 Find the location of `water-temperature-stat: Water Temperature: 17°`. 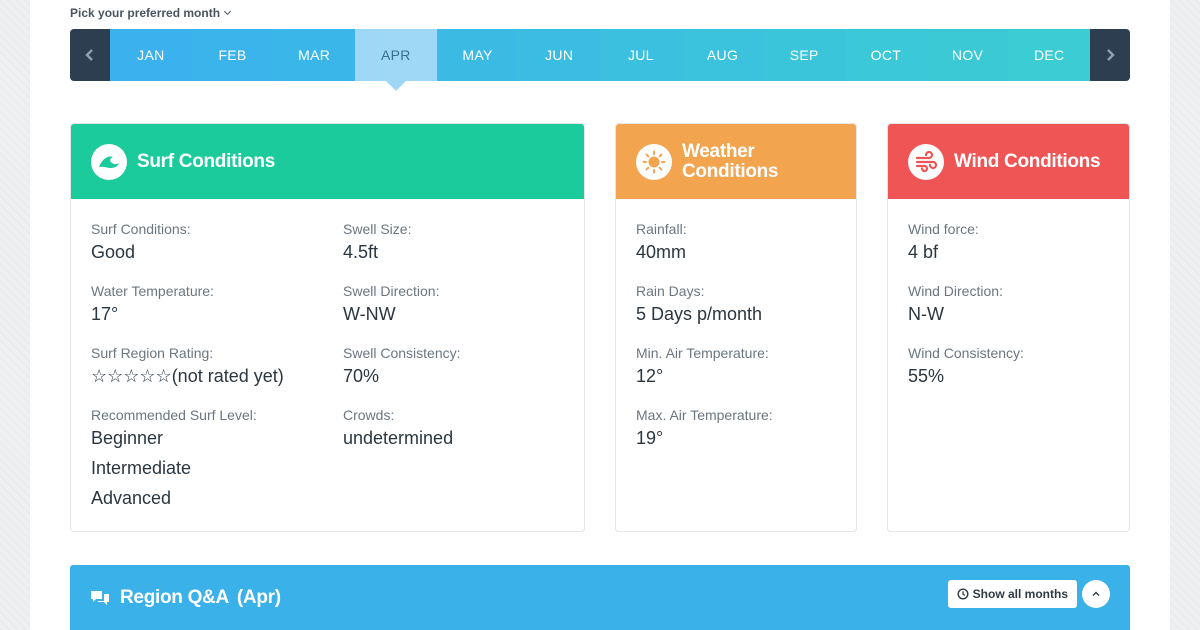

water-temperature-stat: Water Temperature: 17° is located at coordinates (217, 306).